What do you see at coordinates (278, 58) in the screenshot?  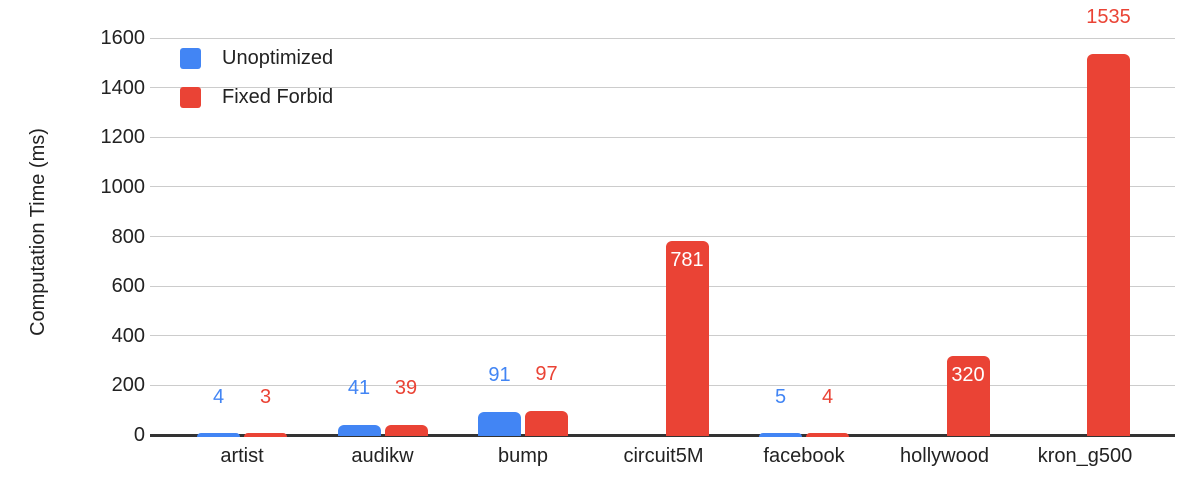 I see `legend-label: Unoptimized` at bounding box center [278, 58].